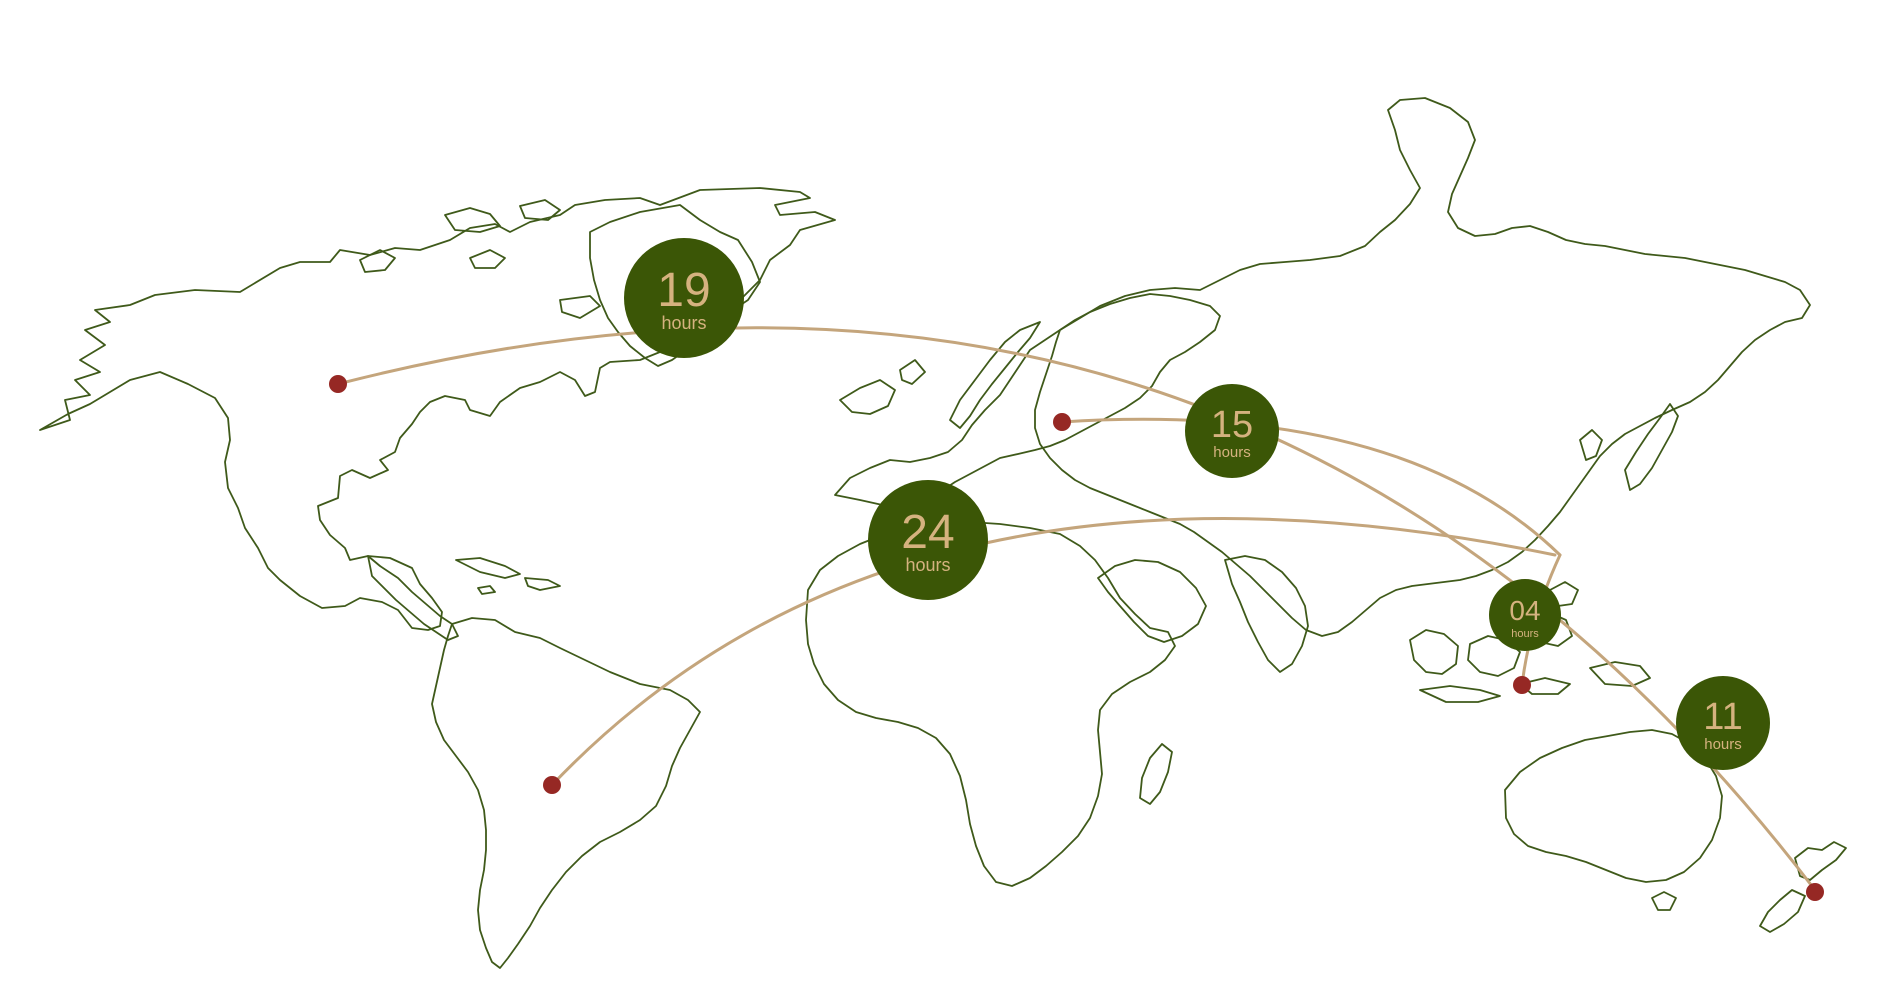  What do you see at coordinates (552, 785) in the screenshot?
I see `origin-dot-south-america` at bounding box center [552, 785].